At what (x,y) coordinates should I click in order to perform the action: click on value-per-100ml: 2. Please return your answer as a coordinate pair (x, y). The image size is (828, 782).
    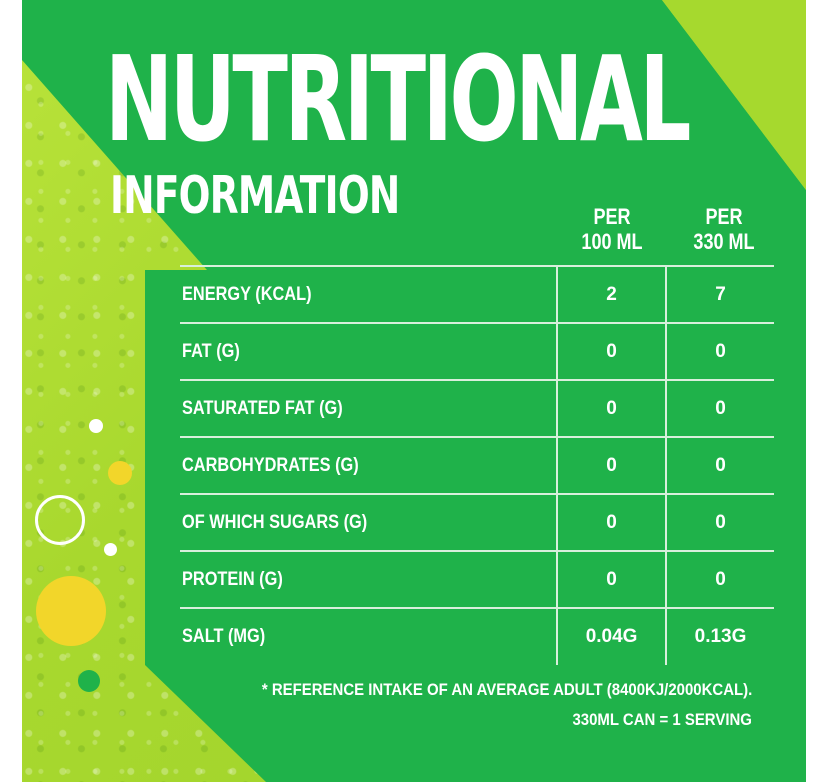
    Looking at the image, I should click on (611, 294).